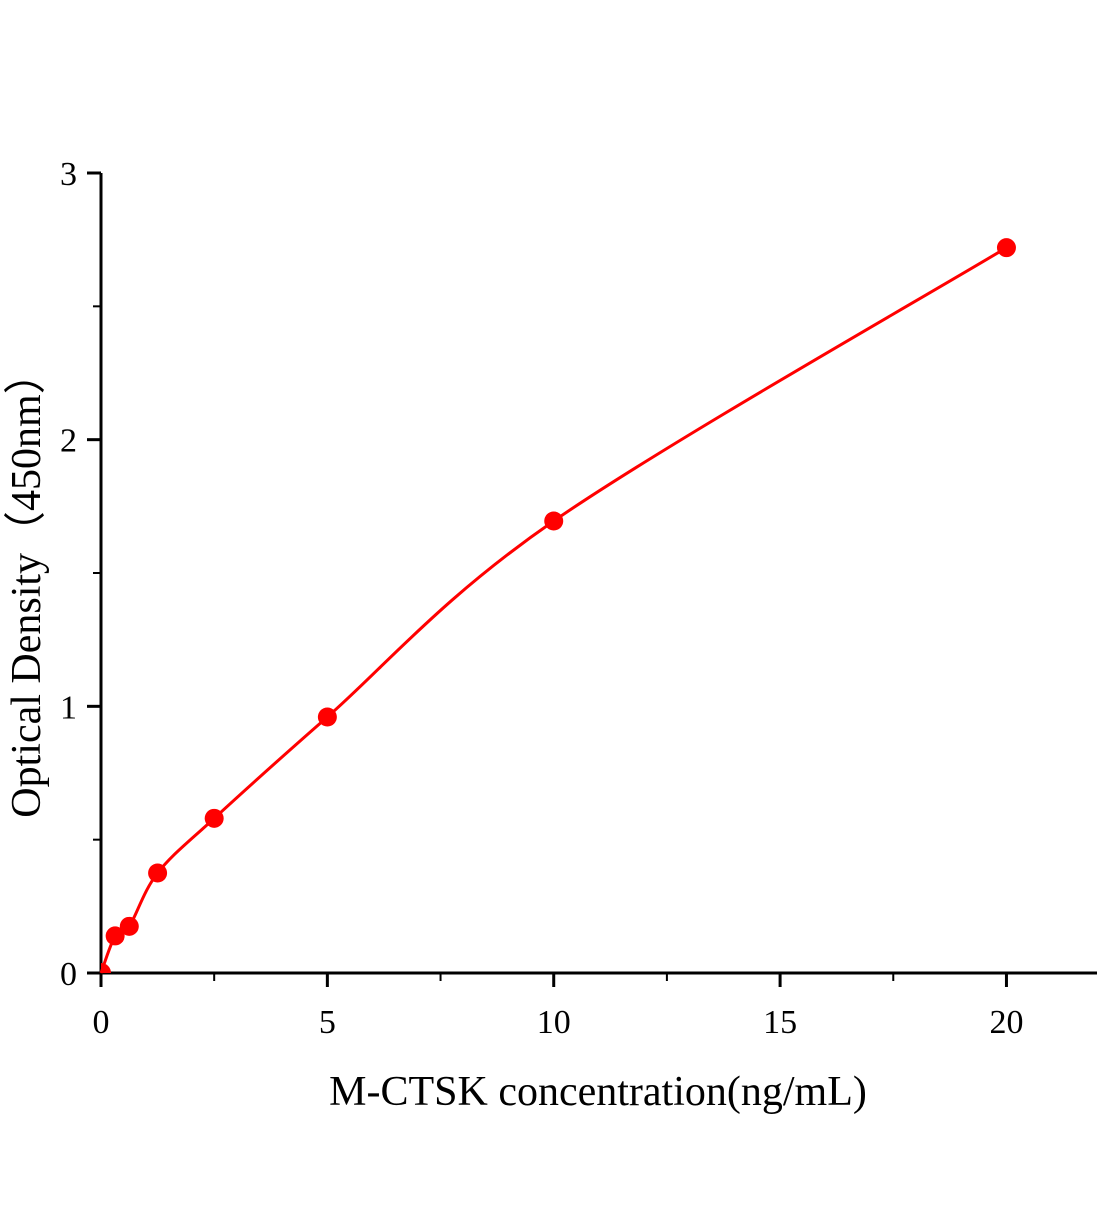 This screenshot has height=1205, width=1104. What do you see at coordinates (554, 1022) in the screenshot?
I see `x-tick-label: 10` at bounding box center [554, 1022].